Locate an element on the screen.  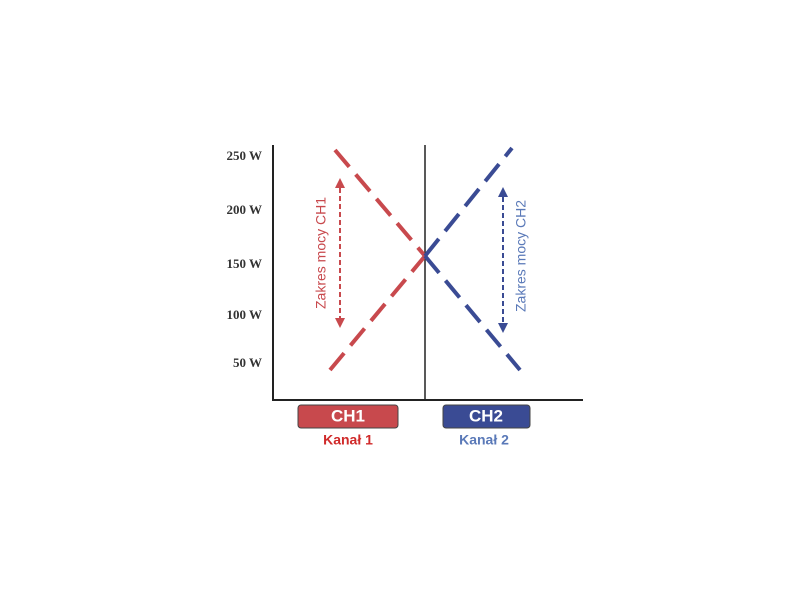
y-label: 200 W is located at coordinates (244, 209).